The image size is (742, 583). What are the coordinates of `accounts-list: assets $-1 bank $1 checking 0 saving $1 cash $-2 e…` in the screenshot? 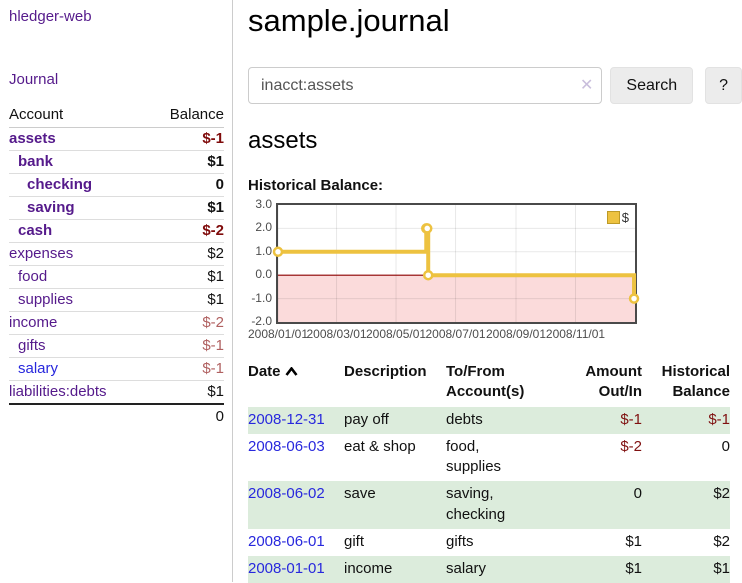 It's located at (116, 265).